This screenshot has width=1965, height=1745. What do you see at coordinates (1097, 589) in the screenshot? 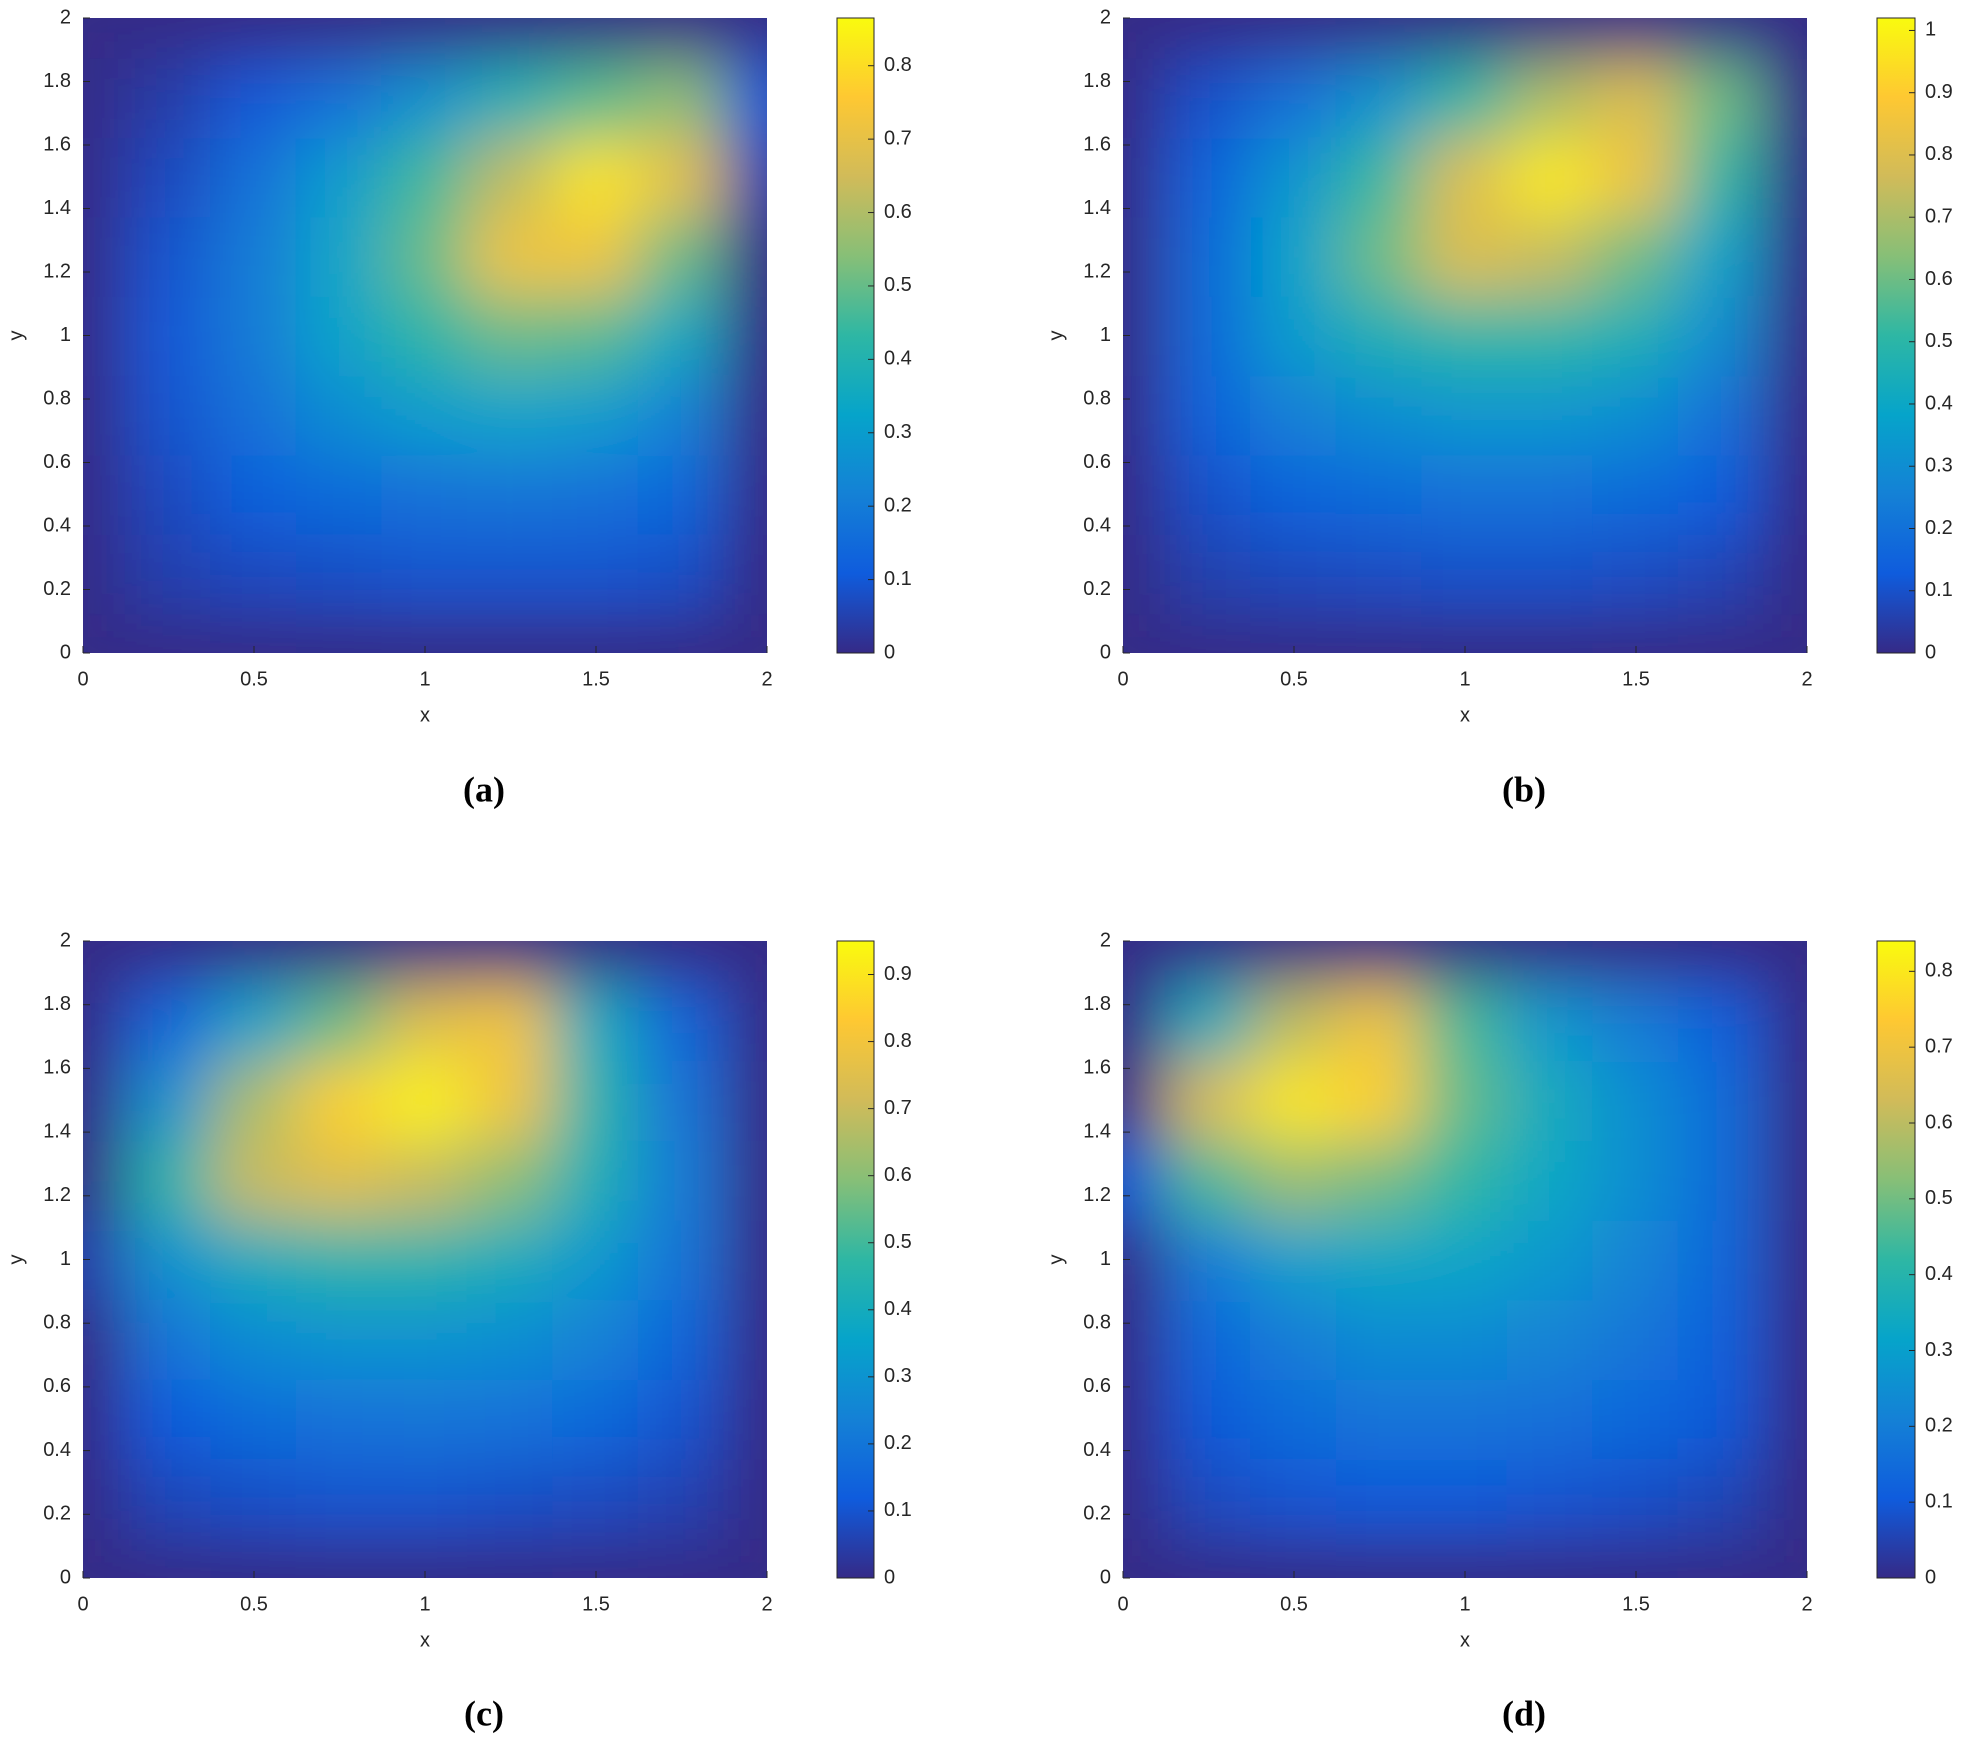
I see `y-tick-label: 0.2` at bounding box center [1097, 589].